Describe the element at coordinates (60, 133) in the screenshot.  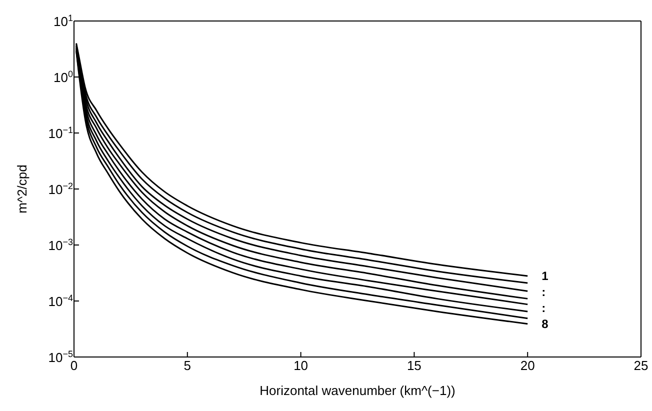
I see `y-tick-label: 10$^{−1}$` at that location.